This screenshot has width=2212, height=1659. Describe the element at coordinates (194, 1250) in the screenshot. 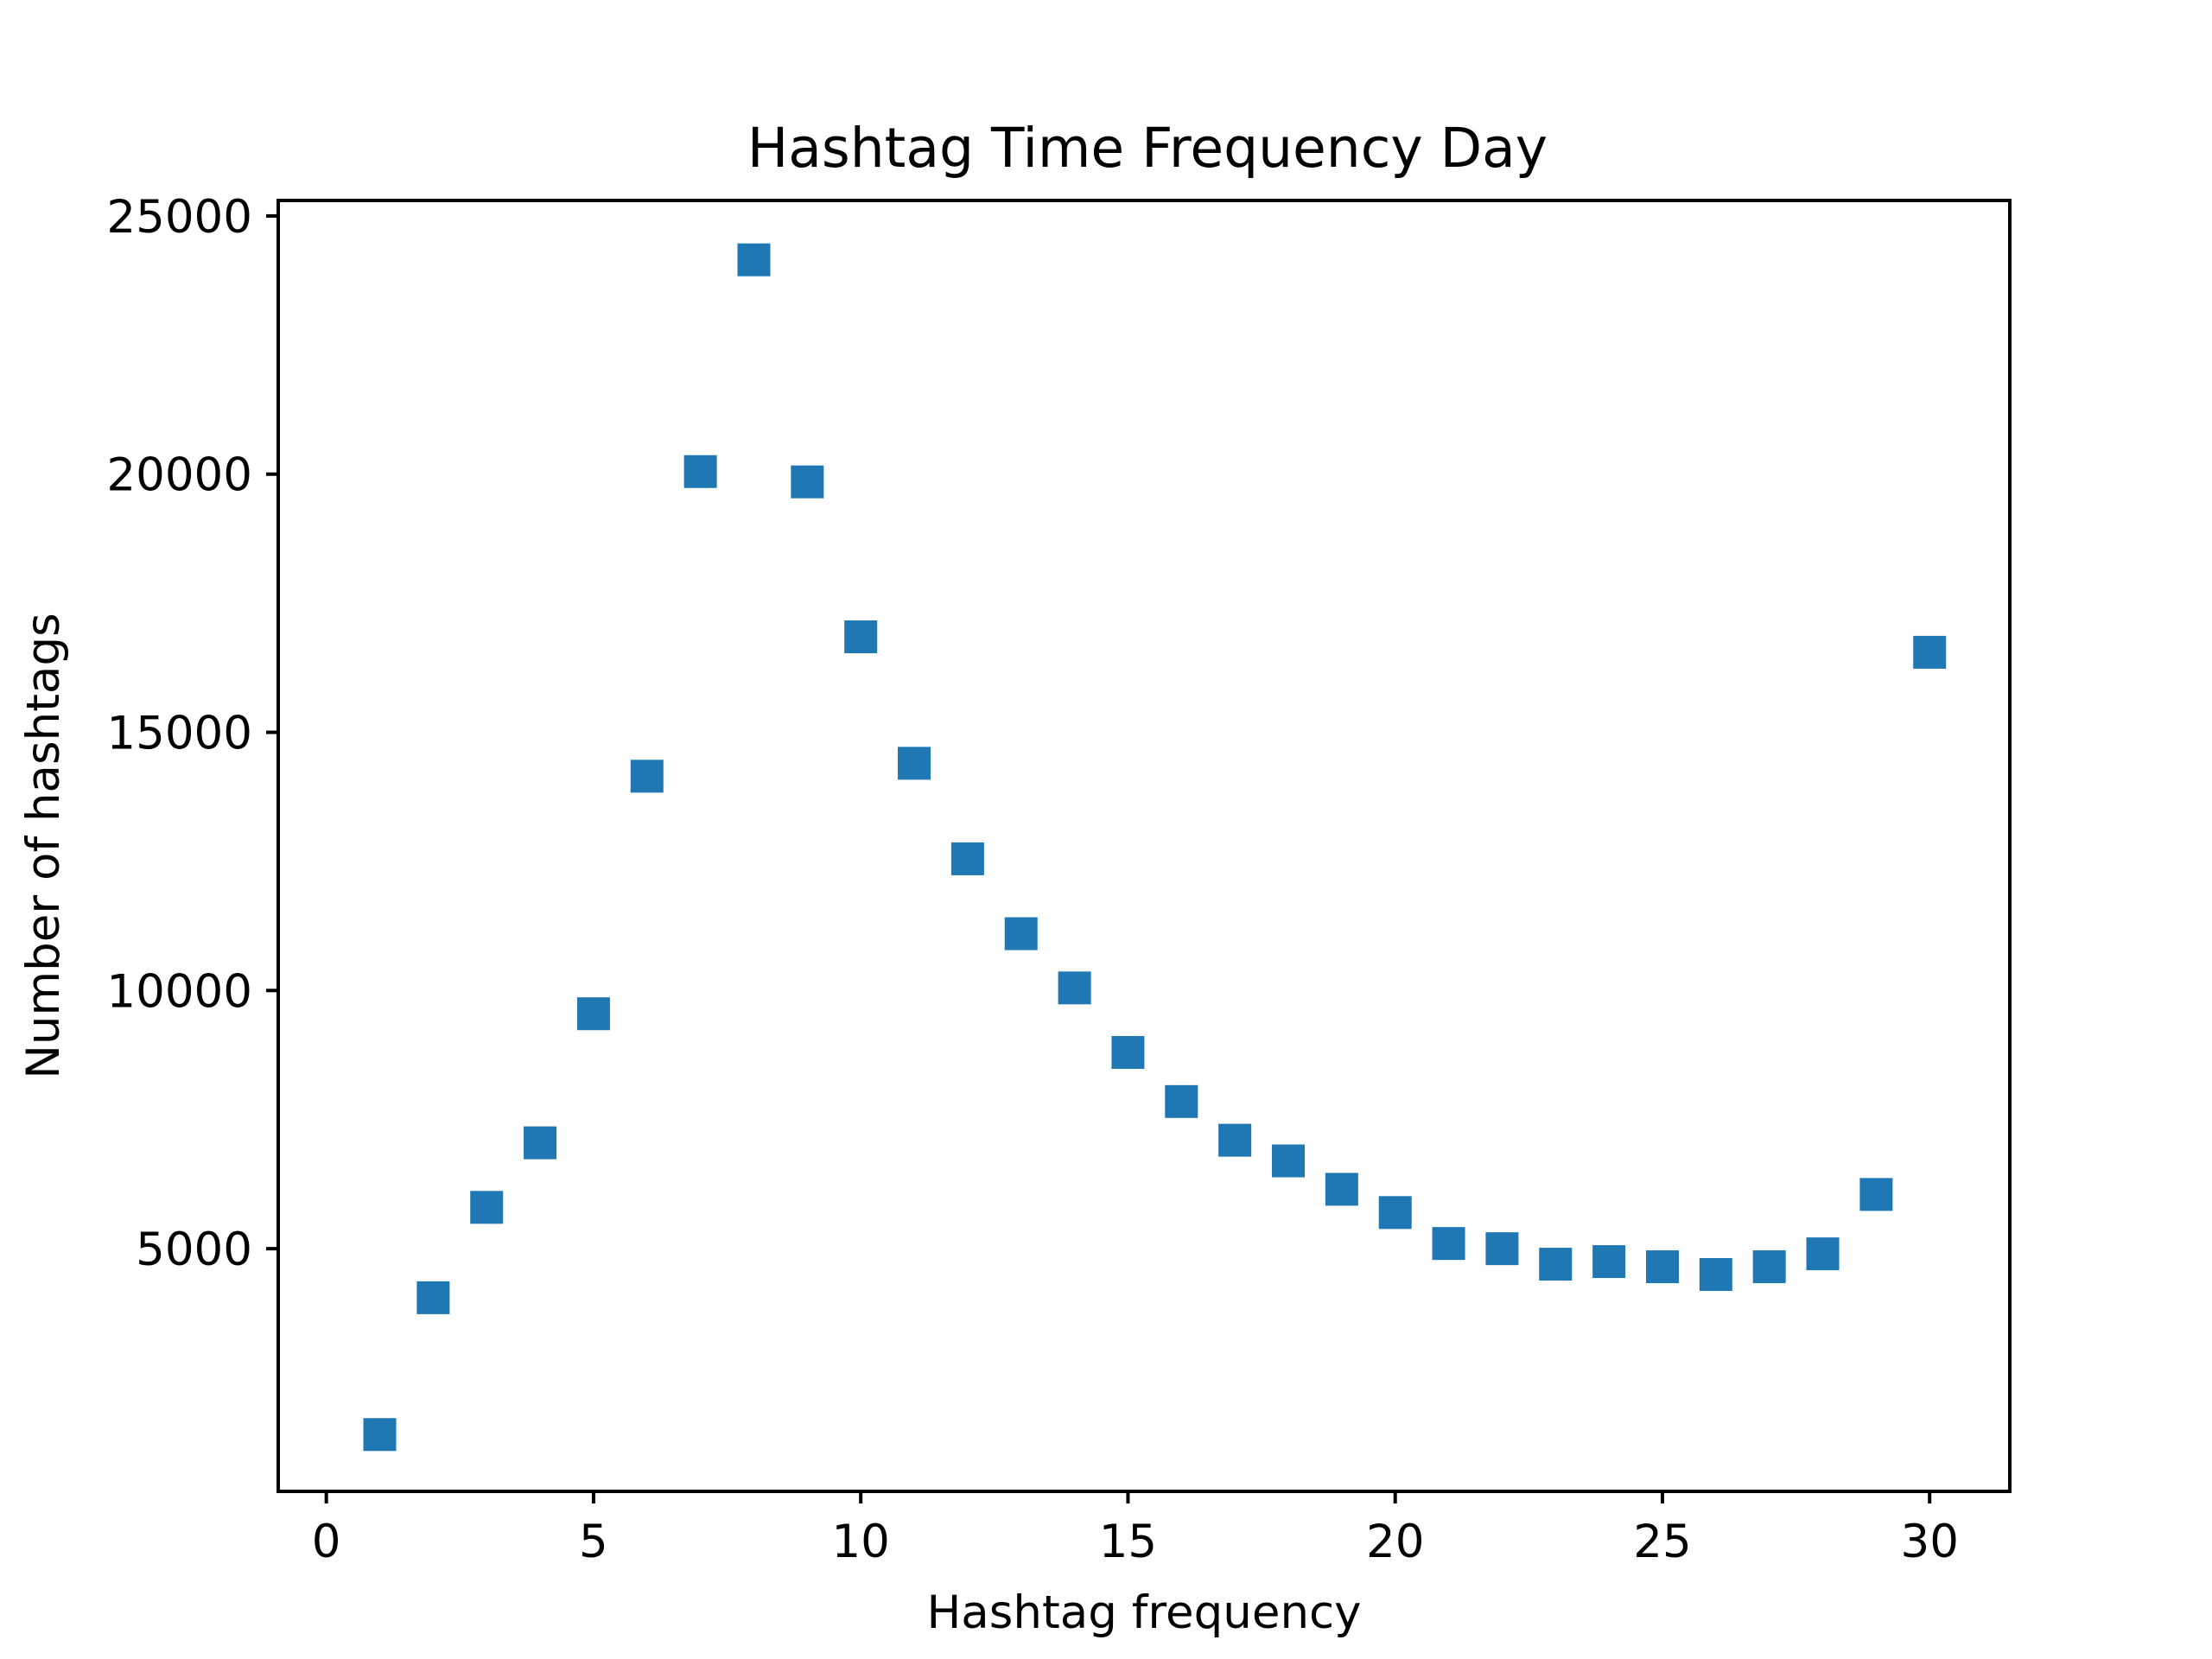

I see `y-tick-label: 5000` at that location.